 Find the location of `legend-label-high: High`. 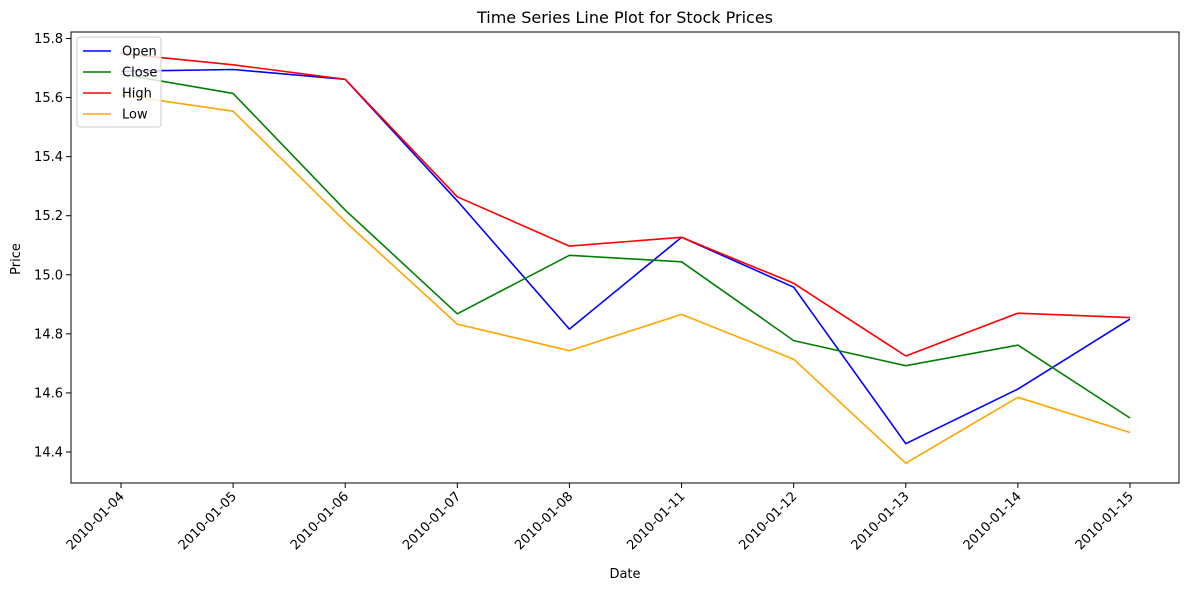

legend-label-high: High is located at coordinates (137, 94).